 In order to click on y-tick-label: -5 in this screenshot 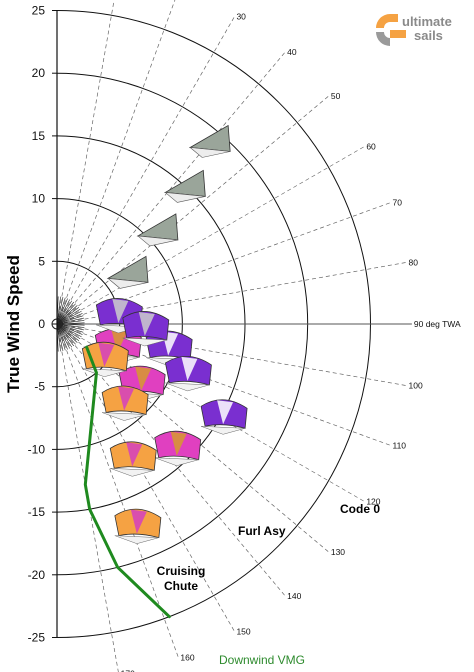, I will do `click(39, 387)`.